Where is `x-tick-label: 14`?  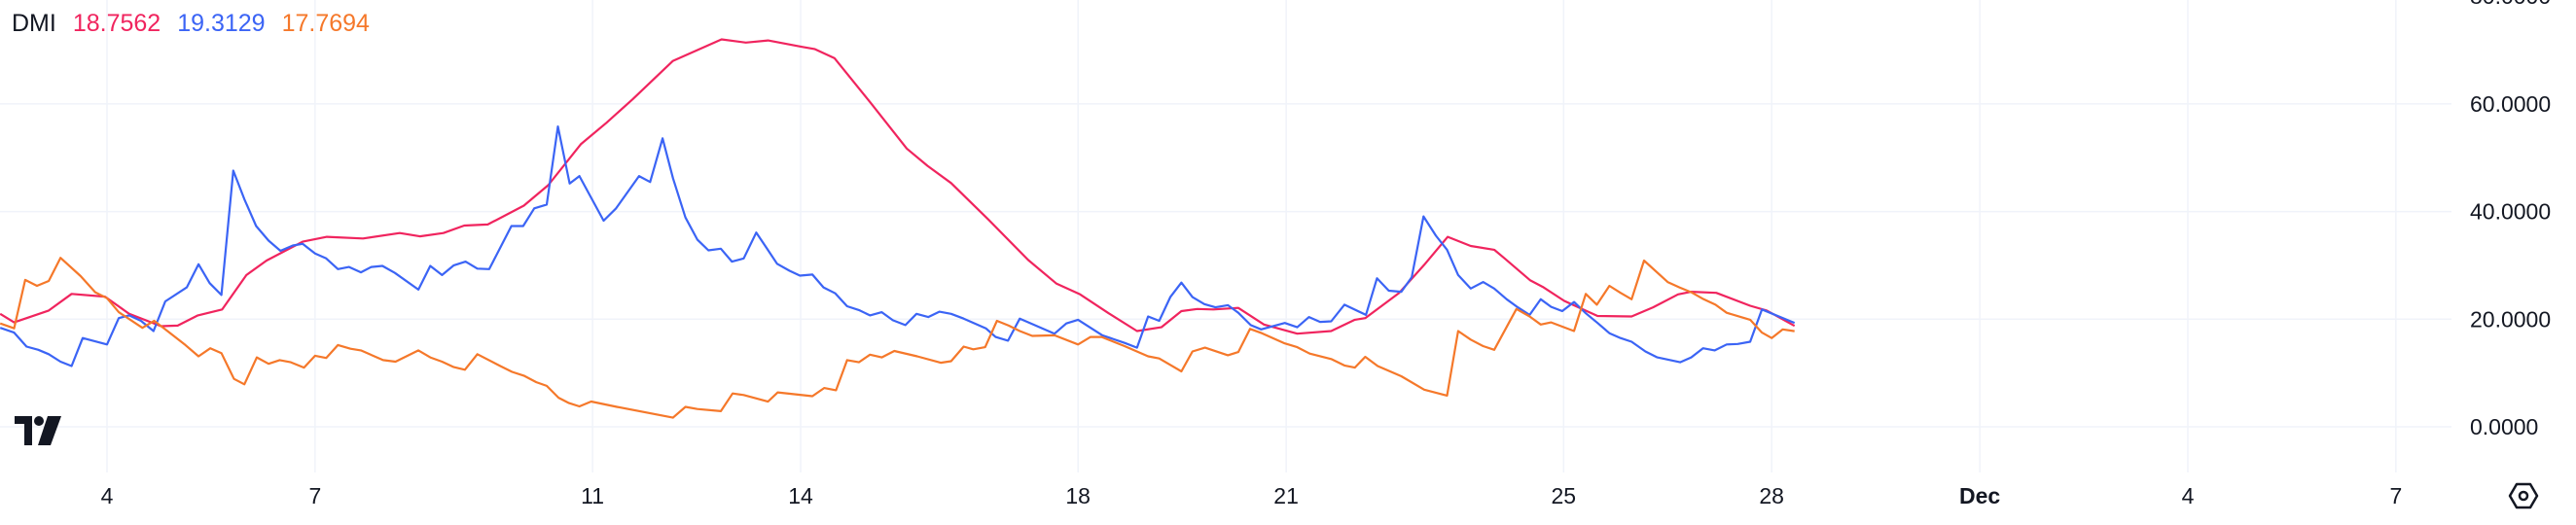 x-tick-label: 14 is located at coordinates (800, 495).